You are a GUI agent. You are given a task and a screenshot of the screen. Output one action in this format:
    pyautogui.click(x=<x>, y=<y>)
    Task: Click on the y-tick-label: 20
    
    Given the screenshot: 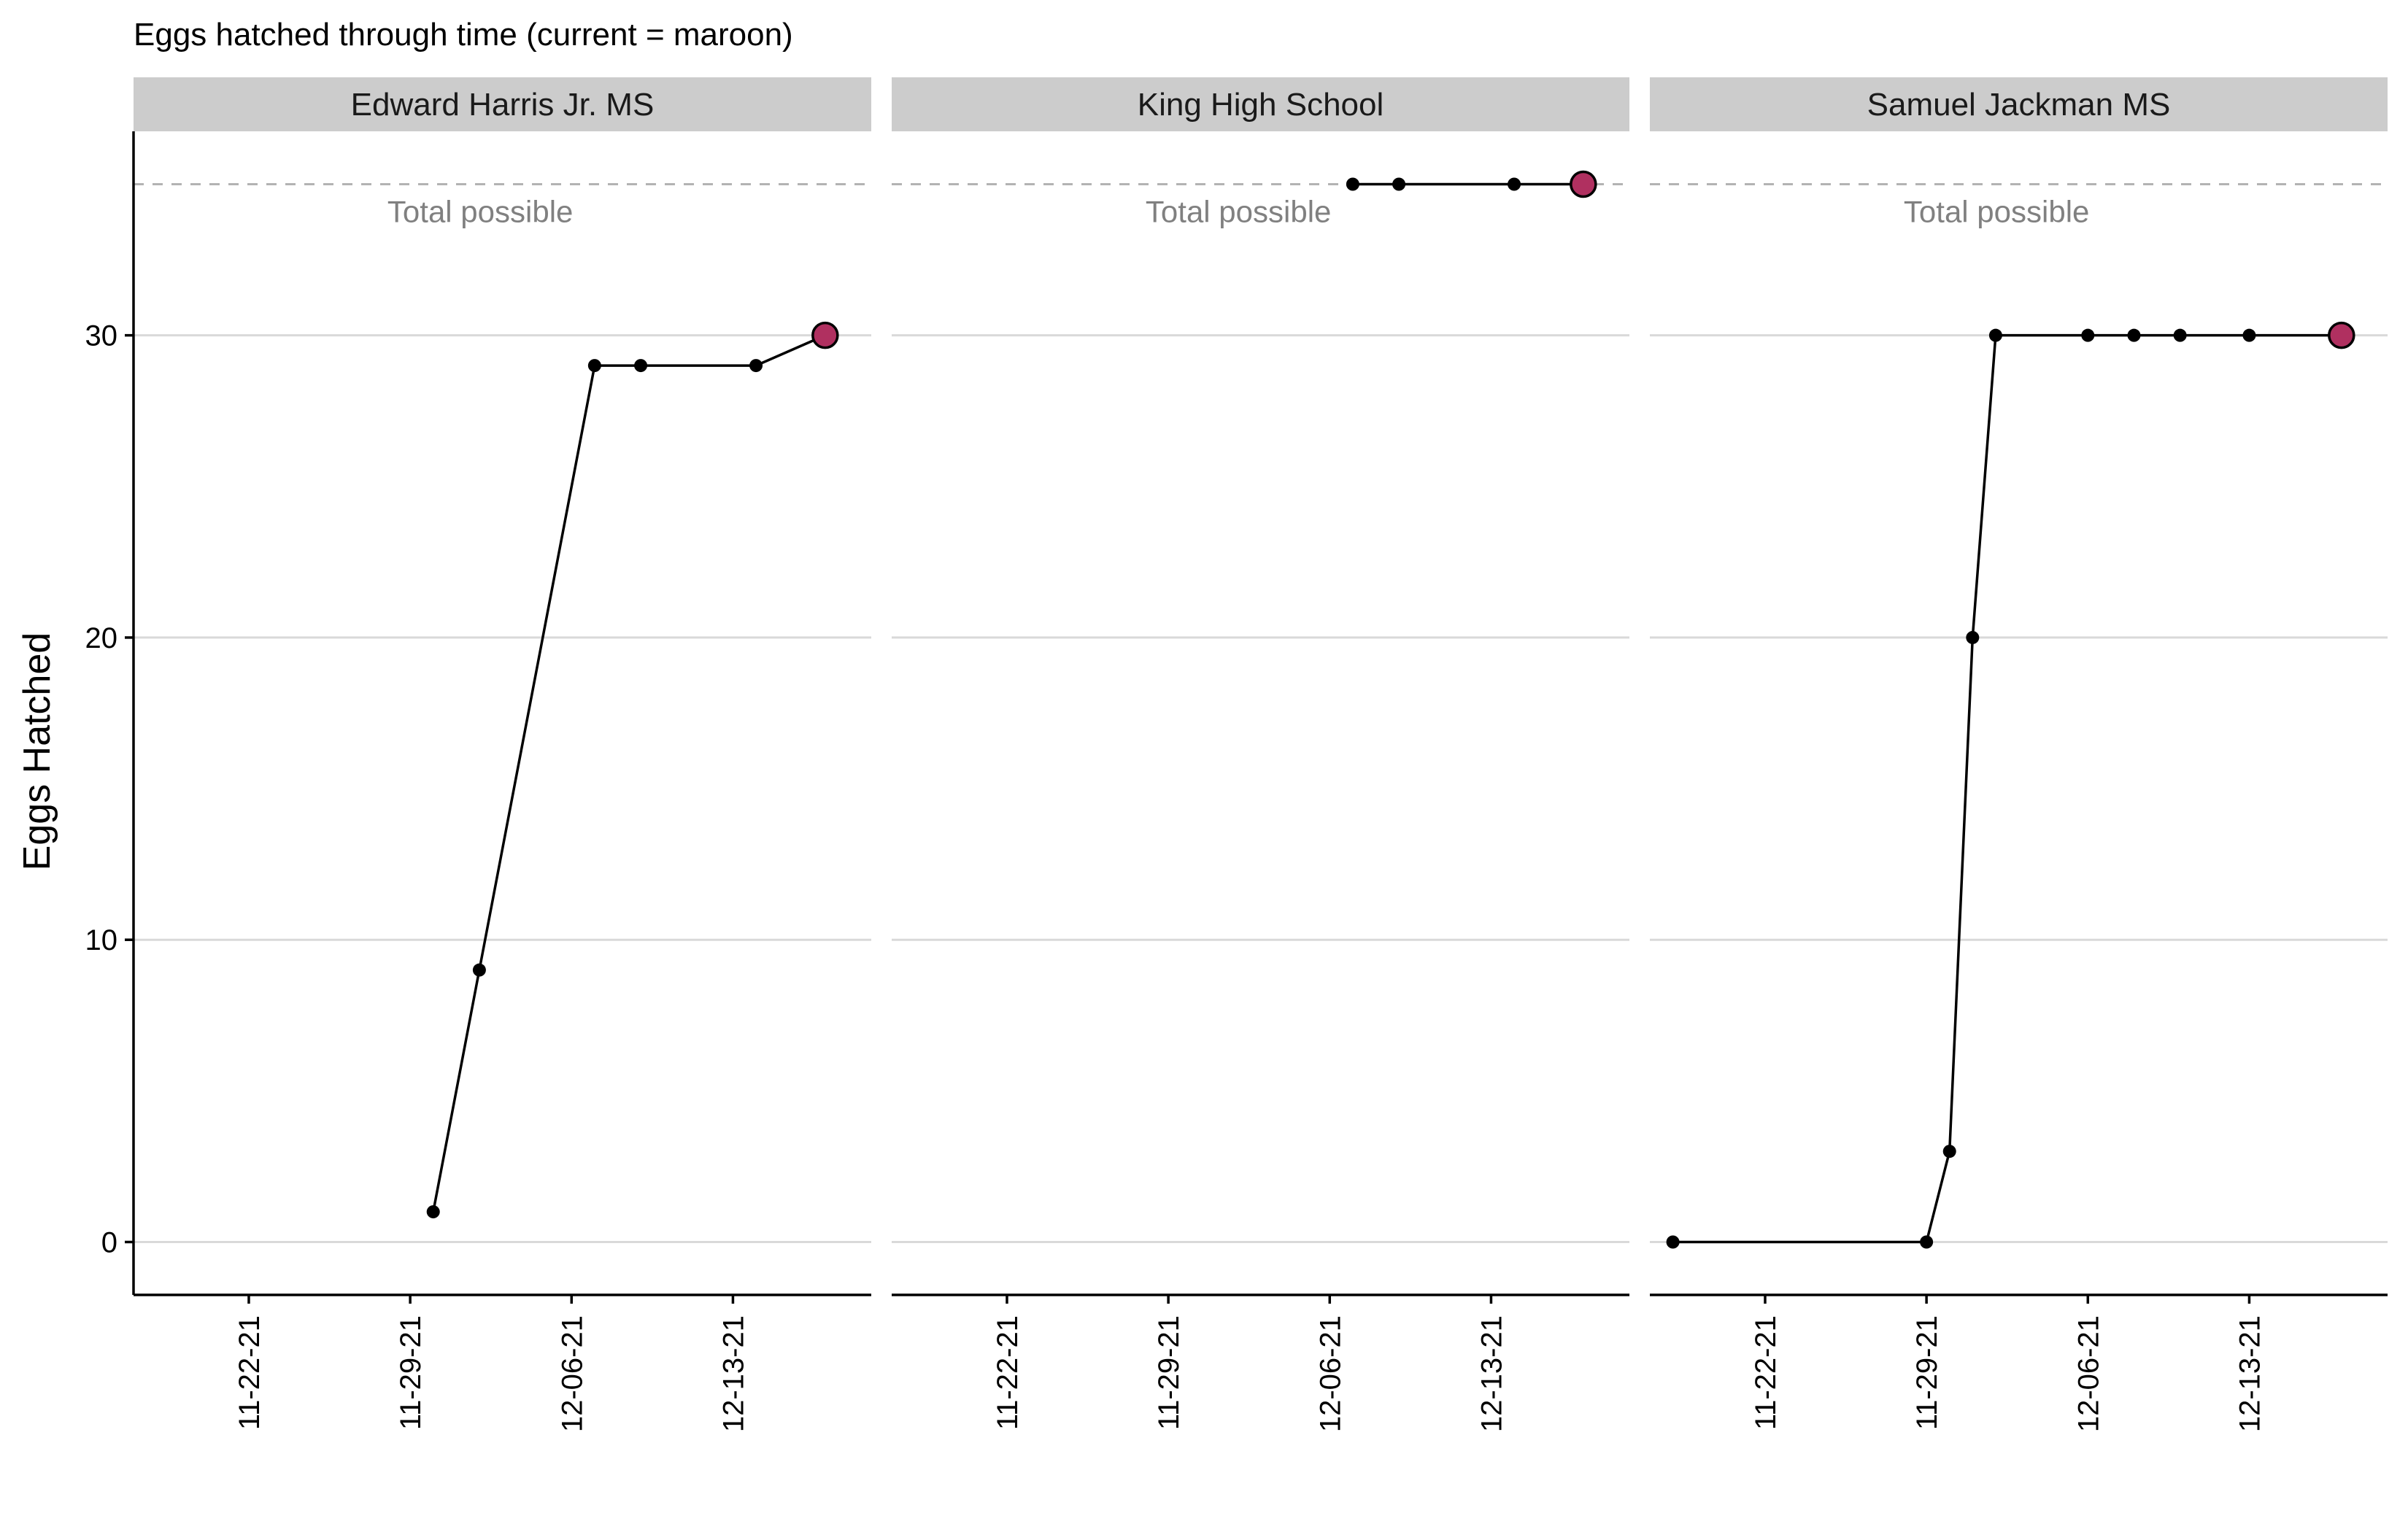 What is the action you would take?
    pyautogui.click(x=102, y=638)
    